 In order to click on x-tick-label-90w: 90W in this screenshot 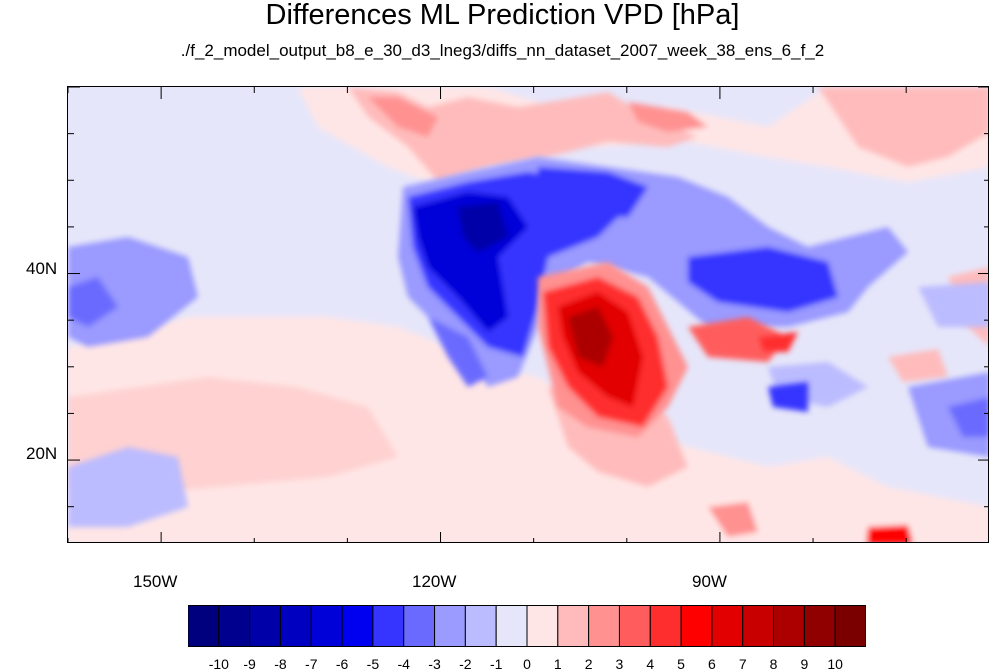, I will do `click(709, 581)`.